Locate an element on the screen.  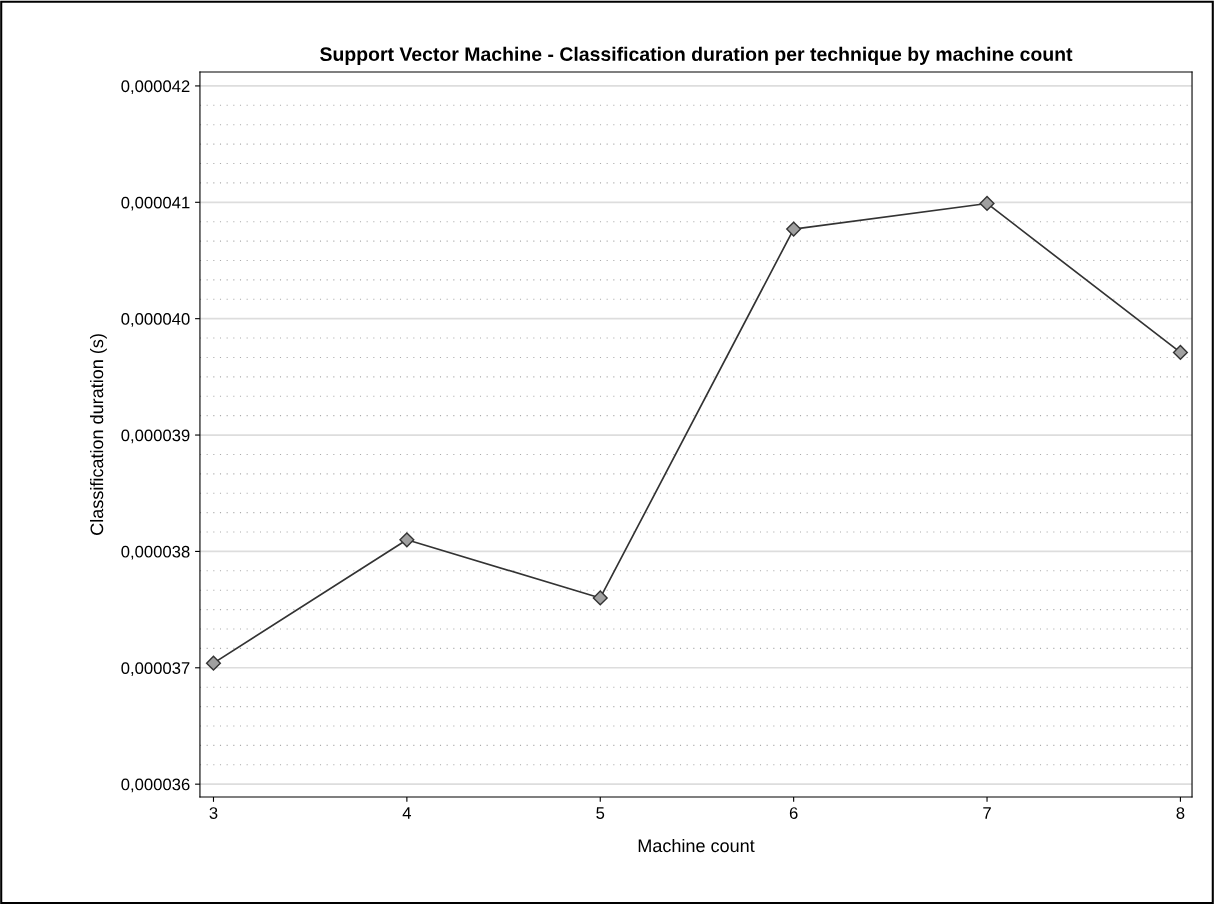
y-axis-title: Classification duration (s) is located at coordinates (98, 434).